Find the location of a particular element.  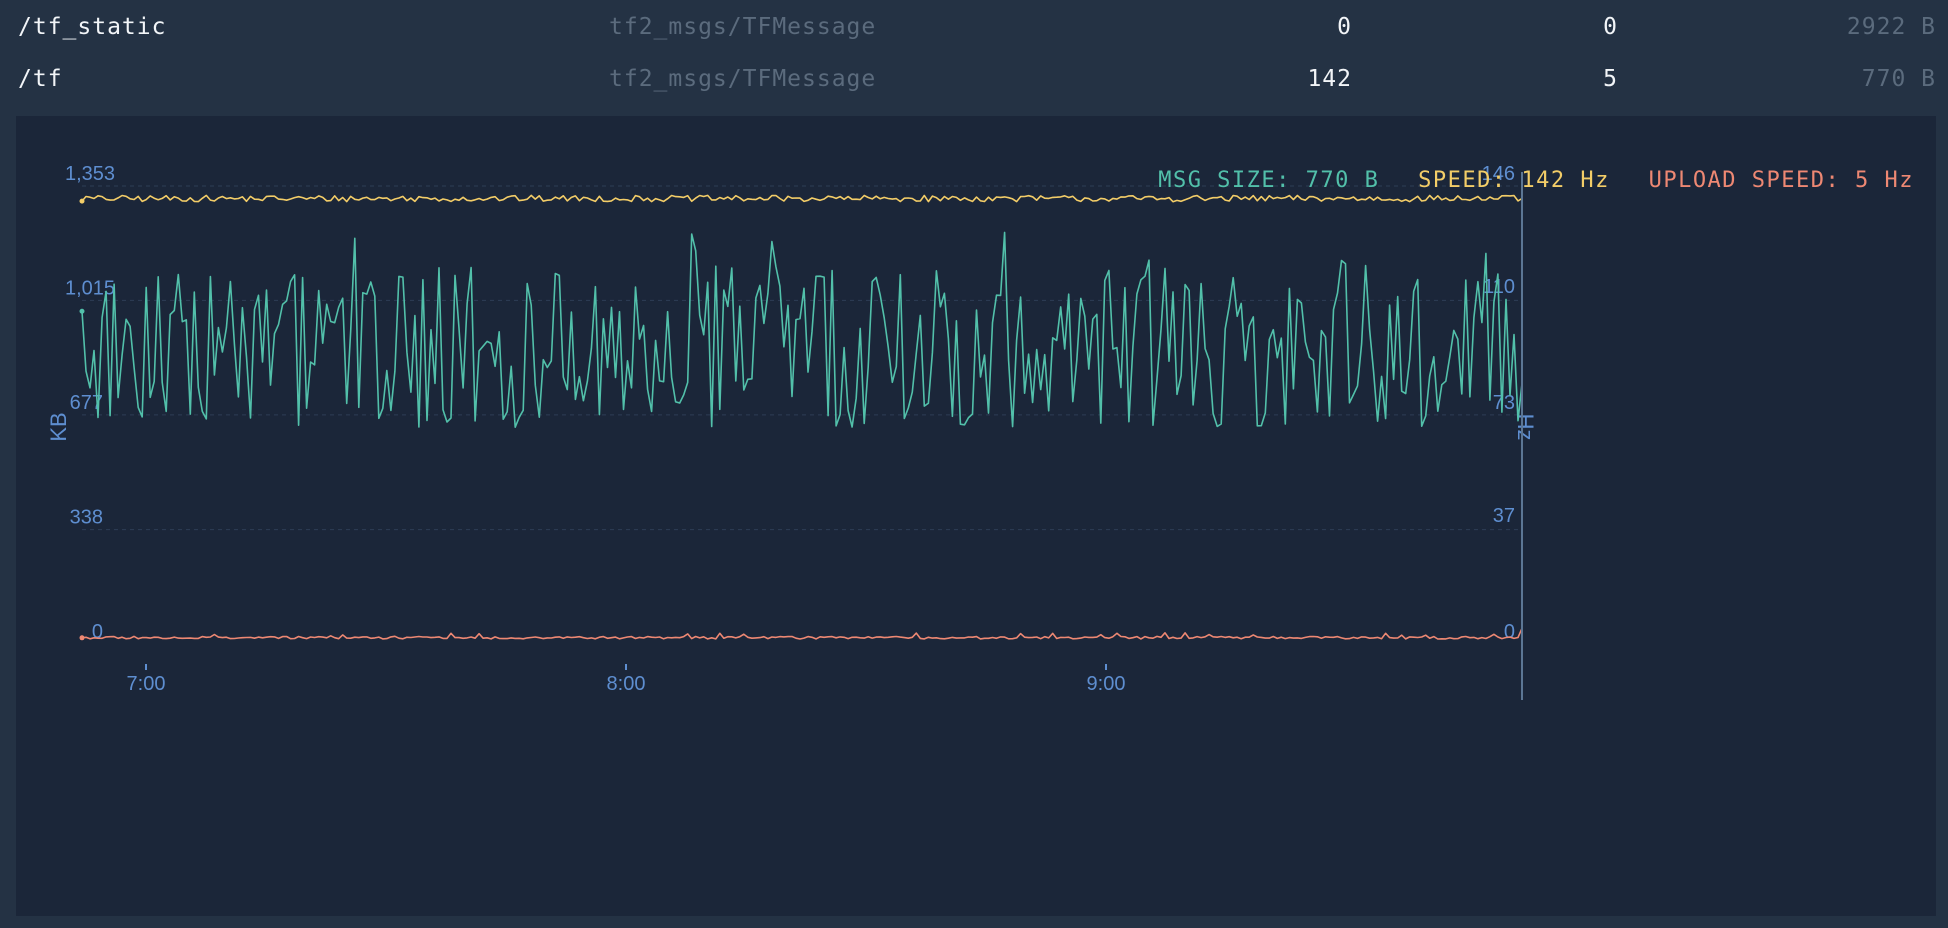

topic-size: 770 B is located at coordinates (1898, 79).